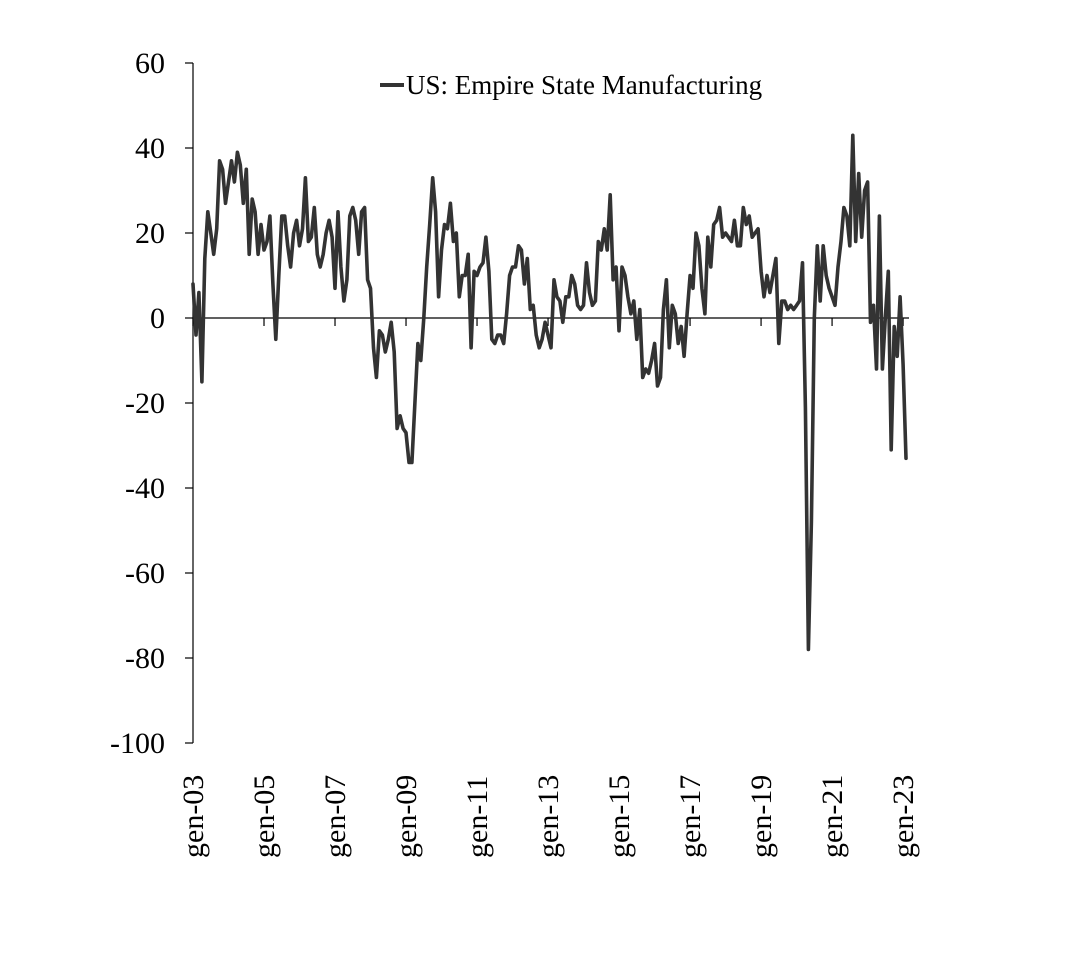 This screenshot has width=1078, height=969. Describe the element at coordinates (145, 488) in the screenshot. I see `y-tick-label: -40` at that location.